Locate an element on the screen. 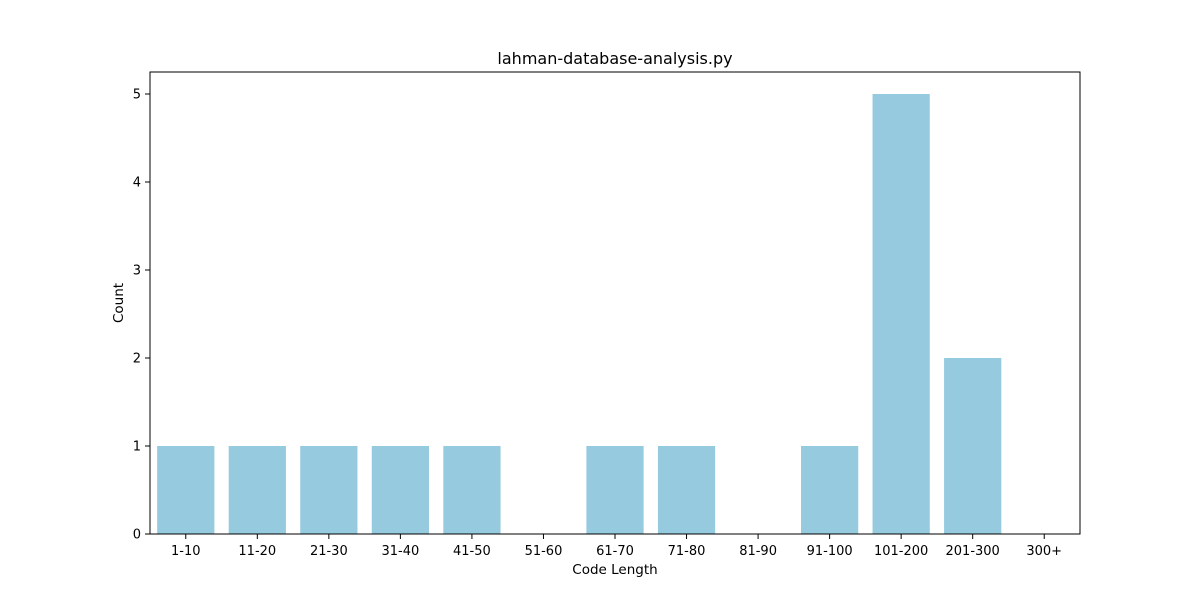 The width and height of the screenshot is (1200, 604). y-tick-label: 0 is located at coordinates (137, 535).